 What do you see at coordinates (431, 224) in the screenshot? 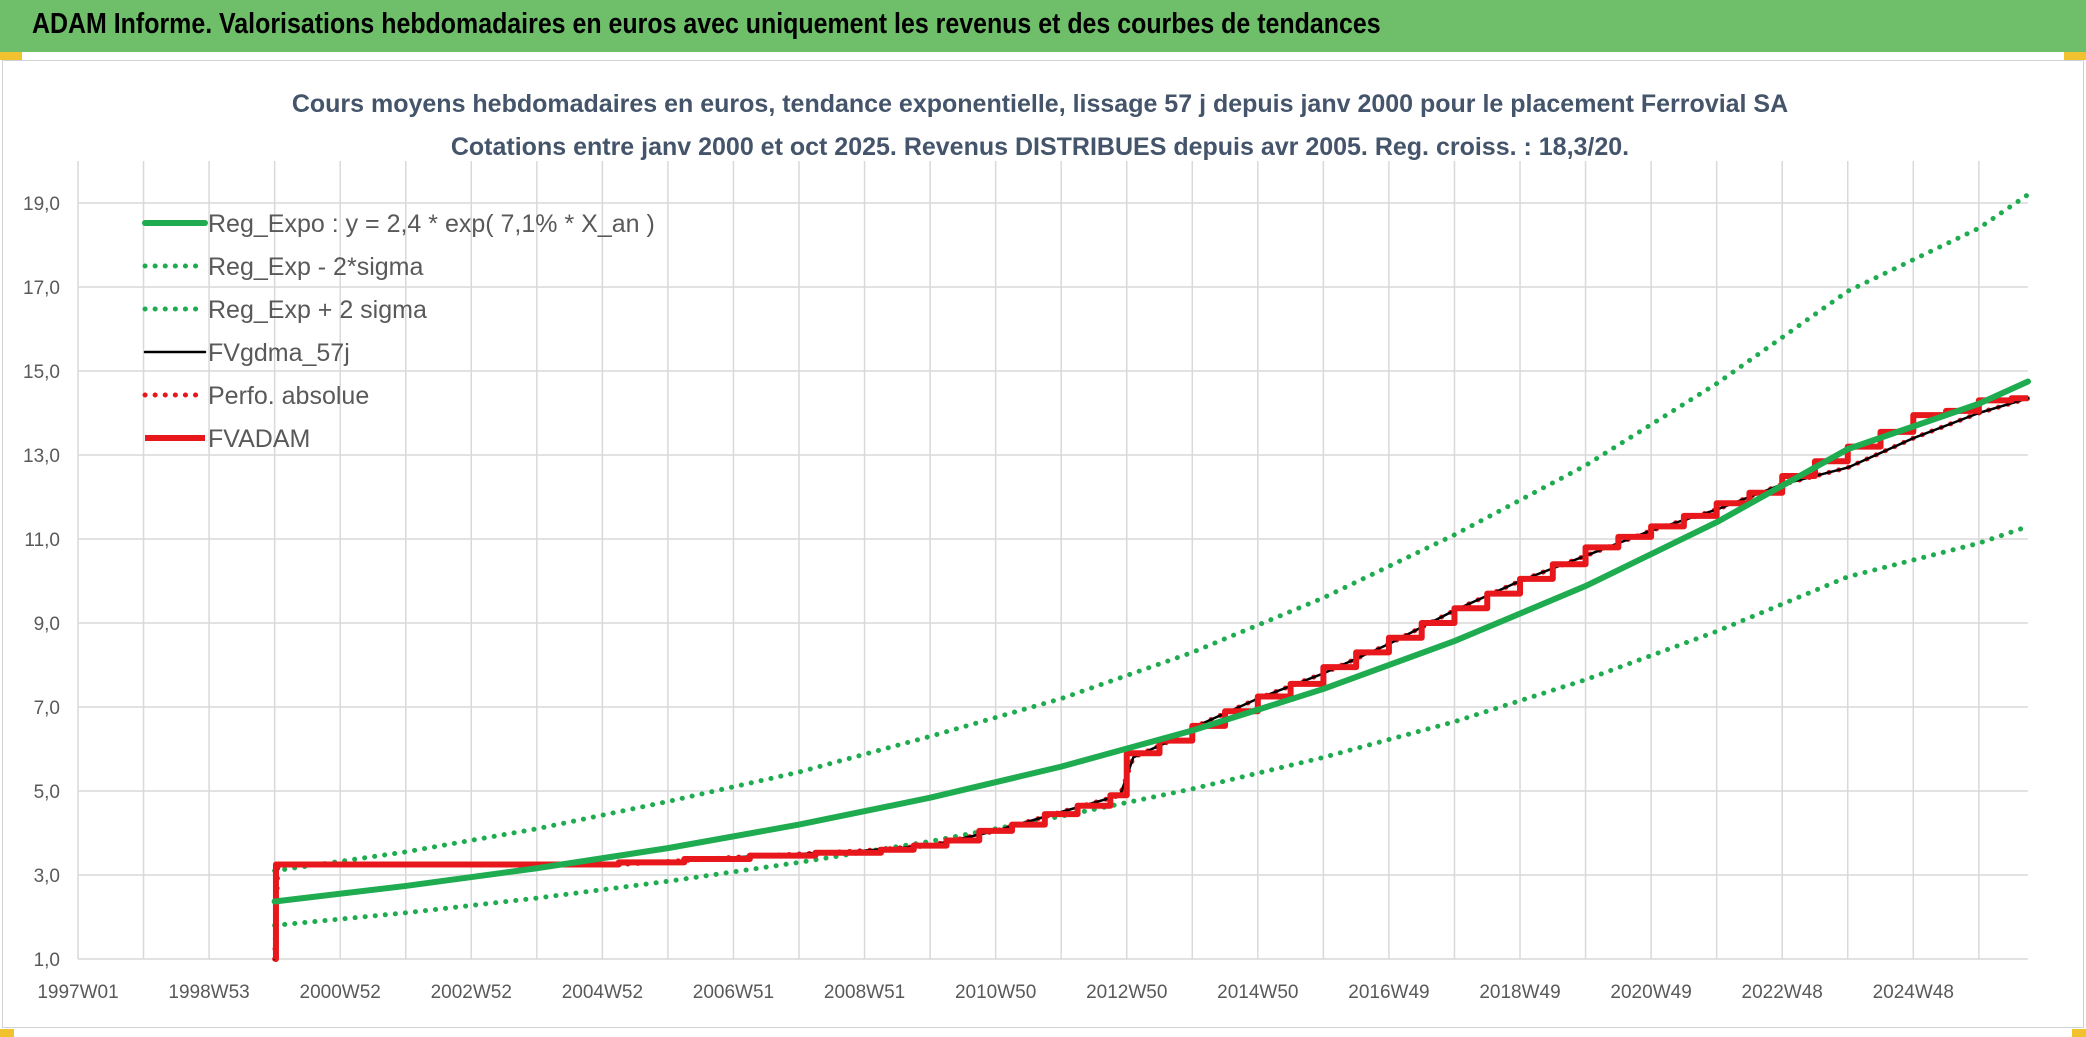
I see `legend-label-0: Reg_Expo : y = 2,4 * exp( 7,1% * X_an )` at bounding box center [431, 224].